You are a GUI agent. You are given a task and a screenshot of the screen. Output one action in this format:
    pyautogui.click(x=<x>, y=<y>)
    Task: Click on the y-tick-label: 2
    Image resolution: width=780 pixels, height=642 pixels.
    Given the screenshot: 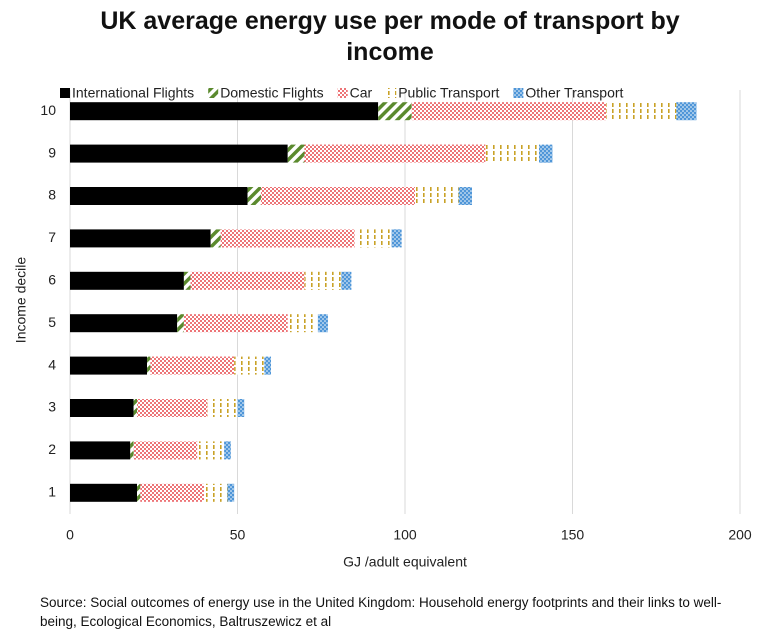 What is the action you would take?
    pyautogui.click(x=52, y=449)
    